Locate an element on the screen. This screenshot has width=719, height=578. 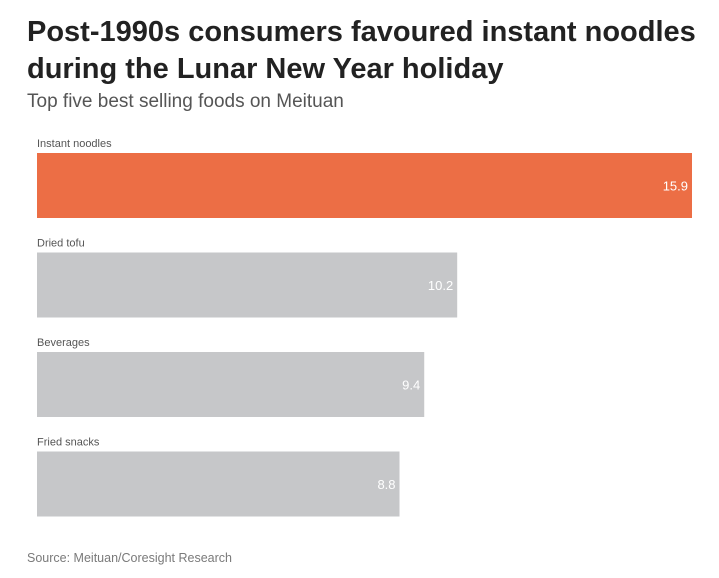
category-label: Dried tofu is located at coordinates (61, 244).